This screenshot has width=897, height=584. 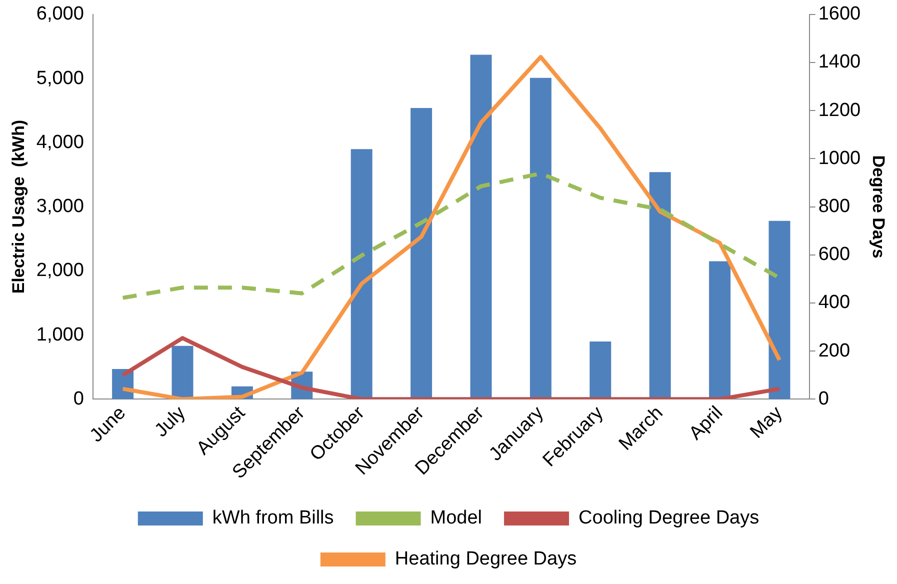 I want to click on y-tick-label: 6,000, so click(x=60, y=14).